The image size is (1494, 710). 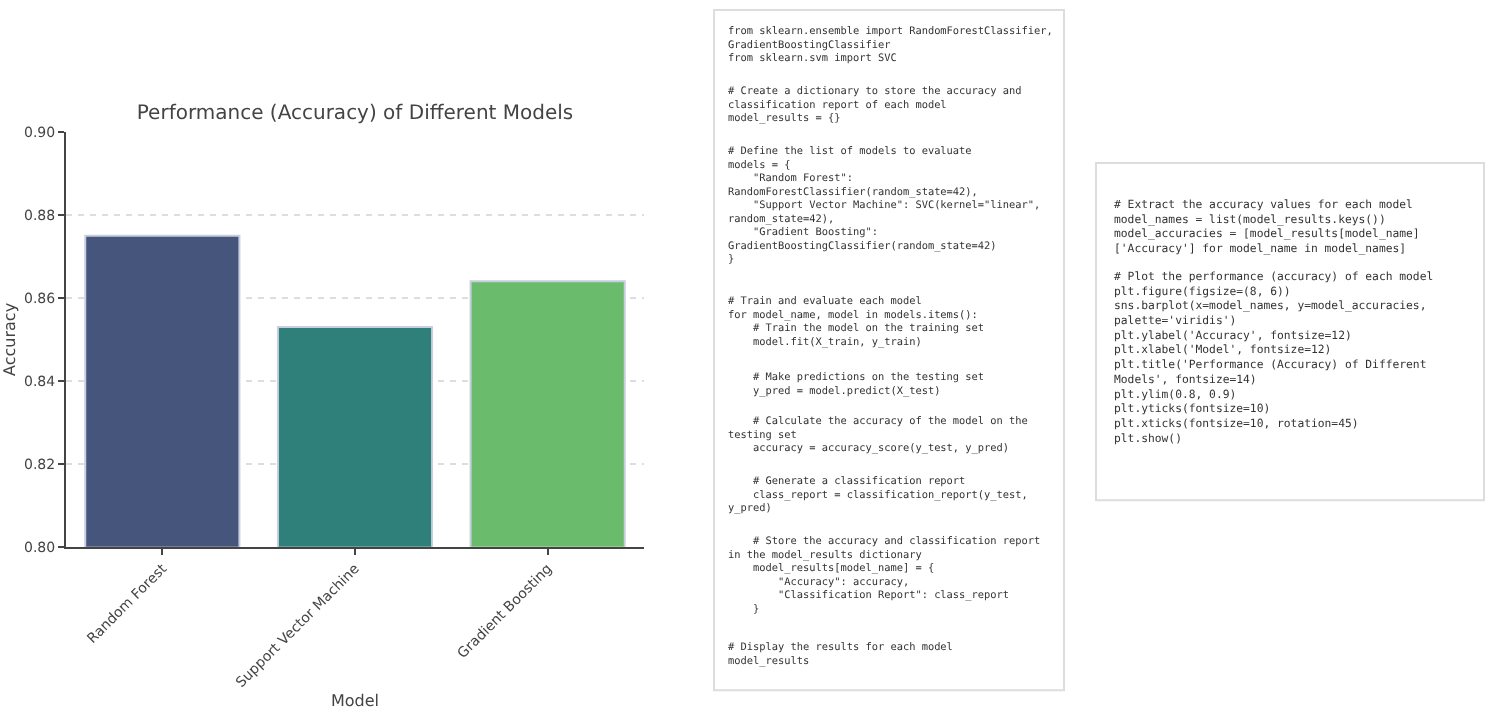 I want to click on chart-title: Performance (Accuracy) of Different Models, so click(x=355, y=114).